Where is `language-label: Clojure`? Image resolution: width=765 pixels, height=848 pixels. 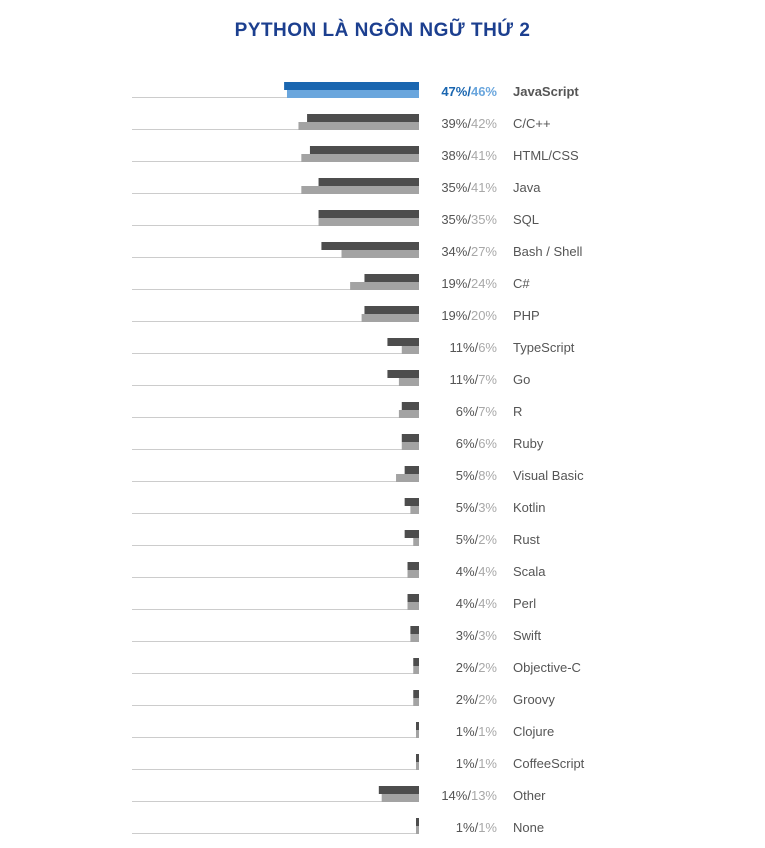 language-label: Clojure is located at coordinates (533, 731).